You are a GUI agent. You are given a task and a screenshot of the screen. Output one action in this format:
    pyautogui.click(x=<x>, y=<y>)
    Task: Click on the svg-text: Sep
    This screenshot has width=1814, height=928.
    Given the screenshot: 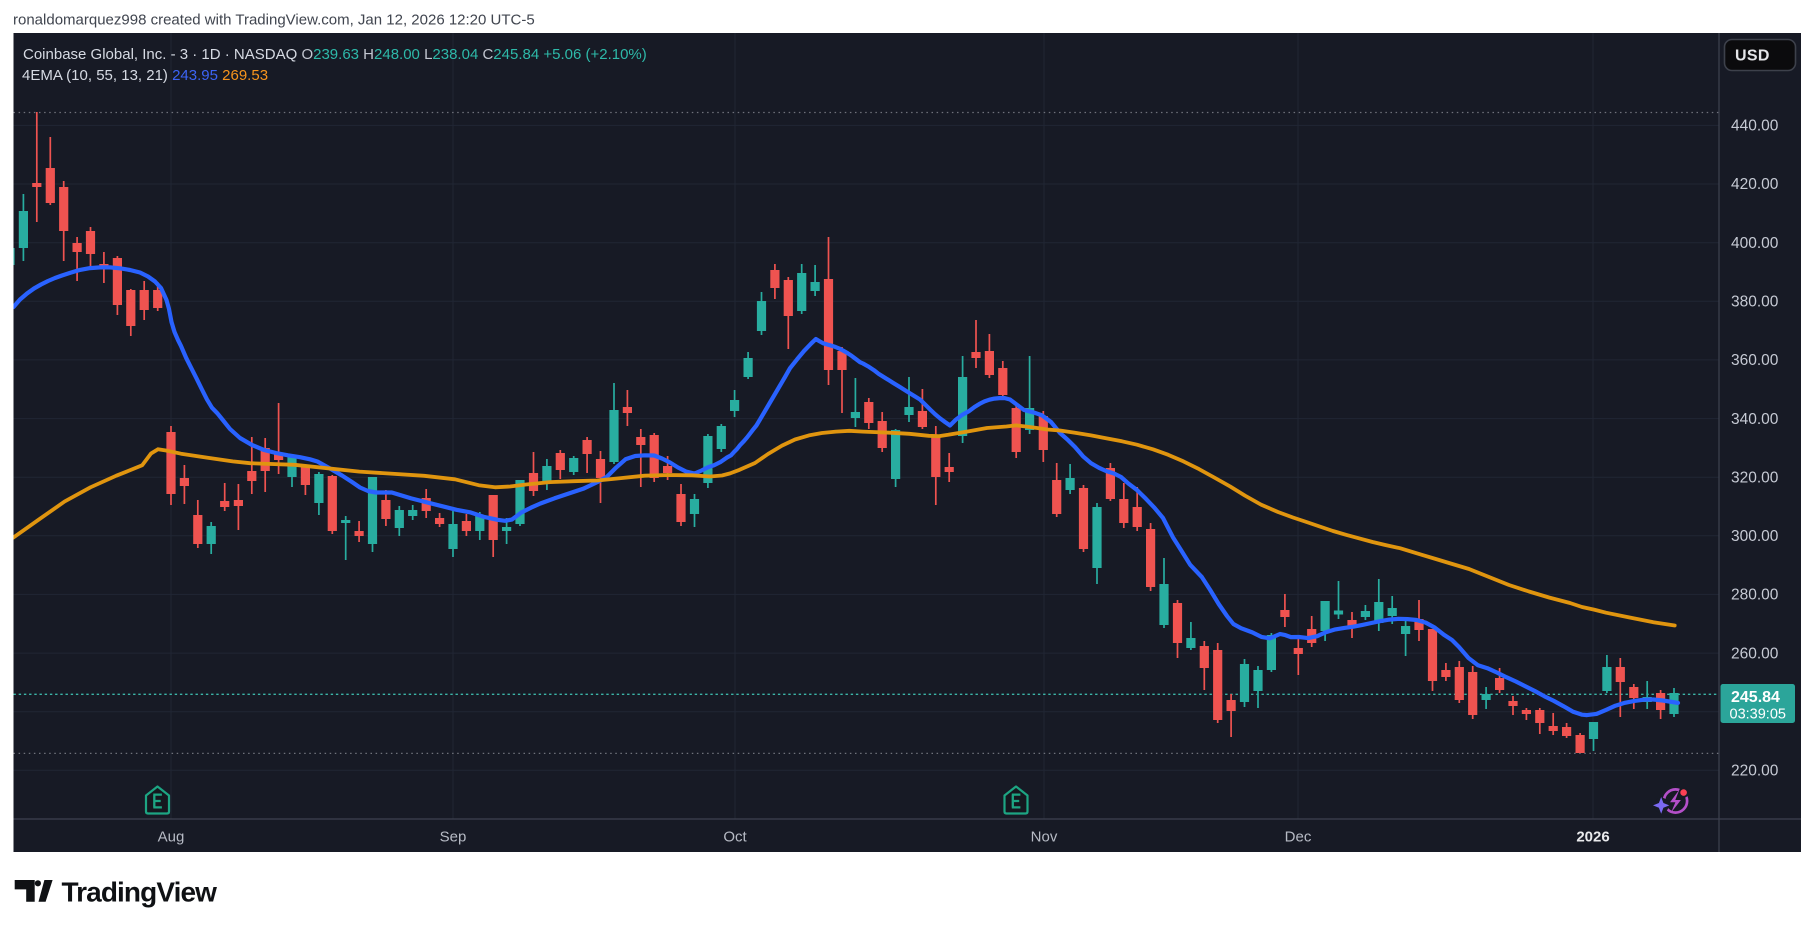 What is the action you would take?
    pyautogui.click(x=453, y=837)
    